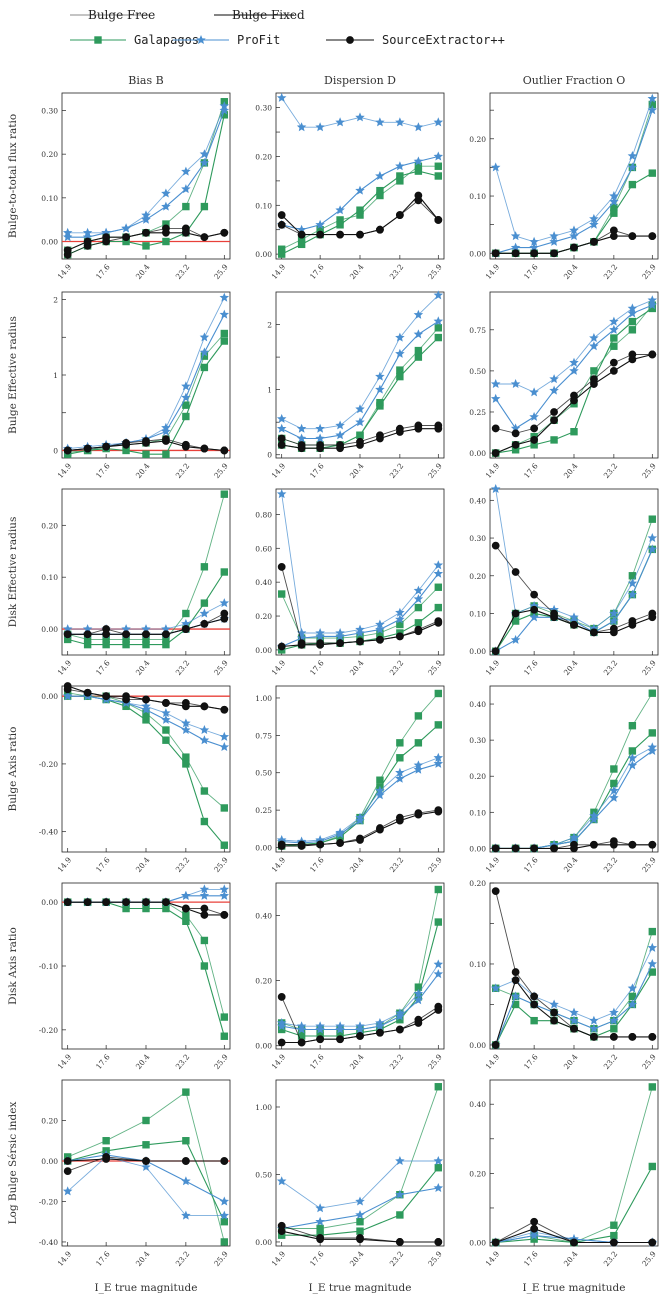 This screenshot has width=668, height=1297. Describe the element at coordinates (142, 385) in the screenshot. I see `panel-r1-c0: 0 1 2 14.9 17.6 20.4 23.2 25.9` at that location.